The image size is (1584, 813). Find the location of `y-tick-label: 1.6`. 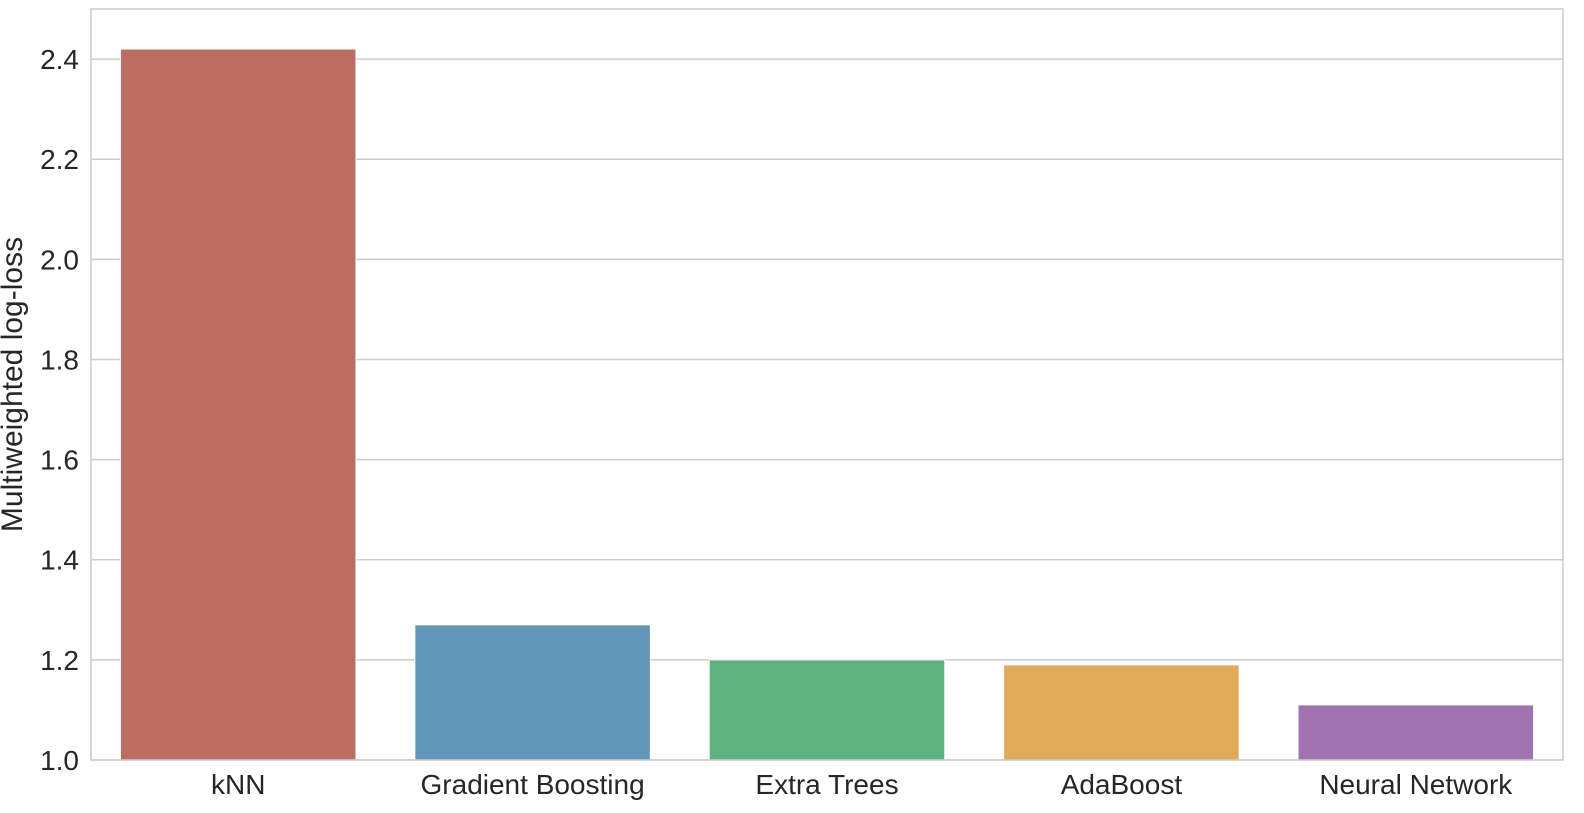

y-tick-label: 1.6 is located at coordinates (59, 460).